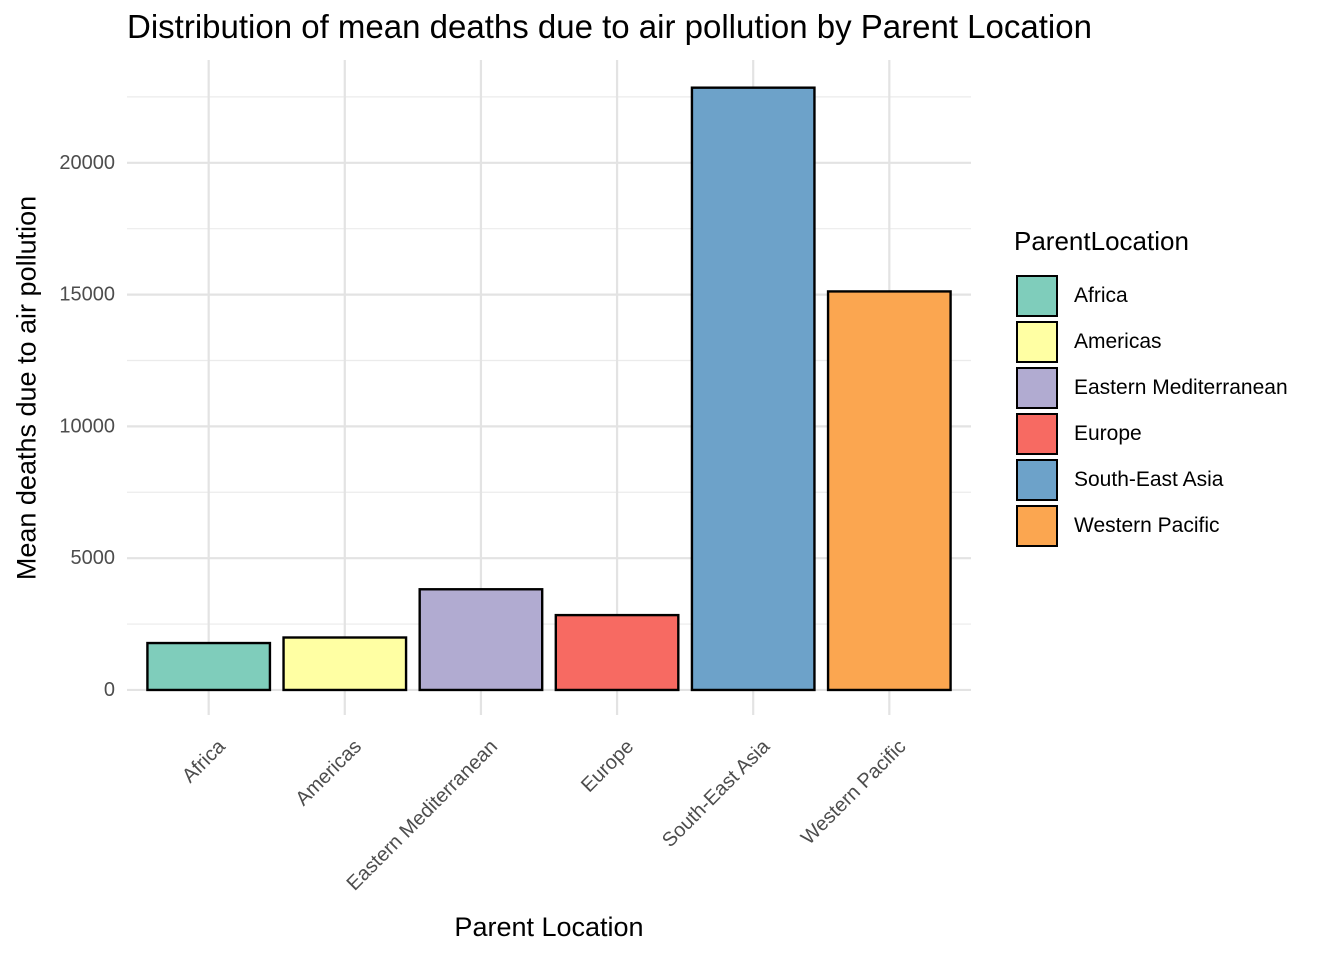  I want to click on bar-eastern-mediterranean, so click(481, 640).